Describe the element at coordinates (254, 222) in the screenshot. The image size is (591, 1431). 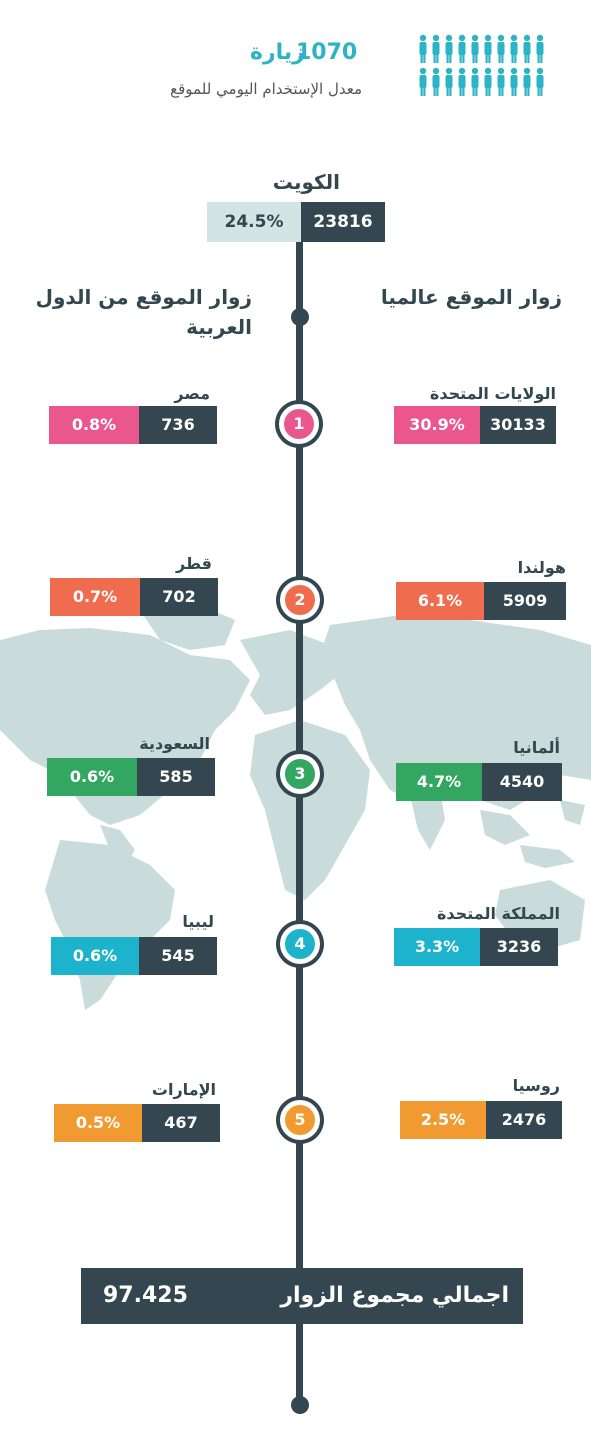
I see `kuwait-percent: 24.5%` at that location.